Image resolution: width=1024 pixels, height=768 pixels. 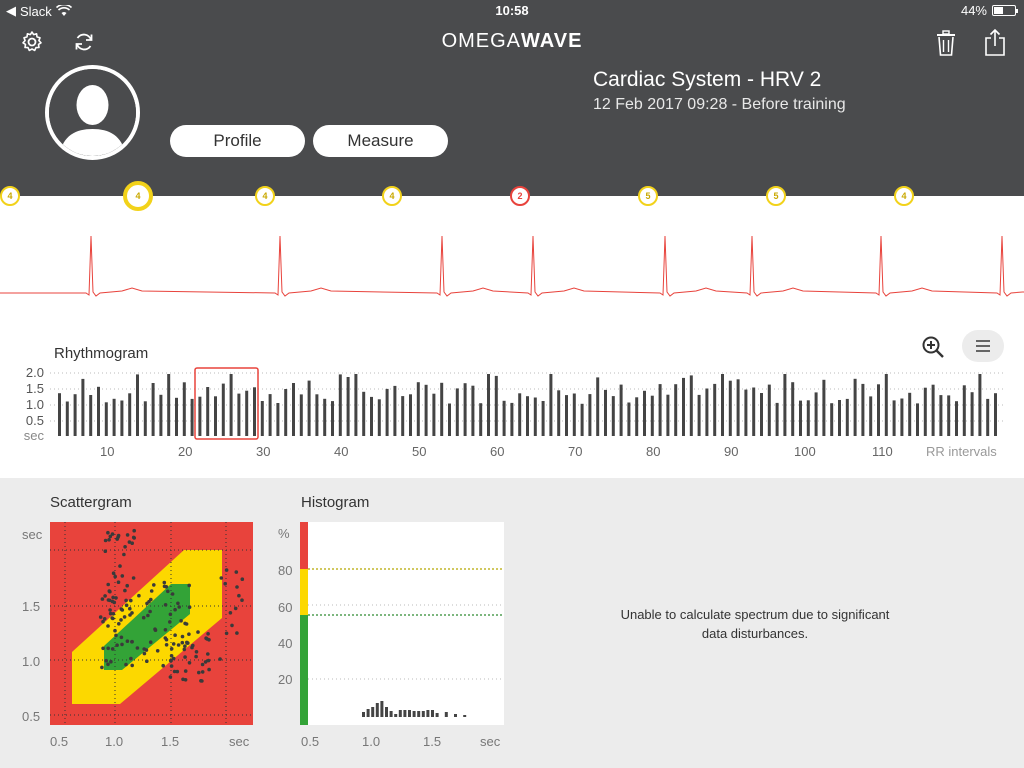 What do you see at coordinates (512, 10) in the screenshot?
I see `clock: 10:58` at bounding box center [512, 10].